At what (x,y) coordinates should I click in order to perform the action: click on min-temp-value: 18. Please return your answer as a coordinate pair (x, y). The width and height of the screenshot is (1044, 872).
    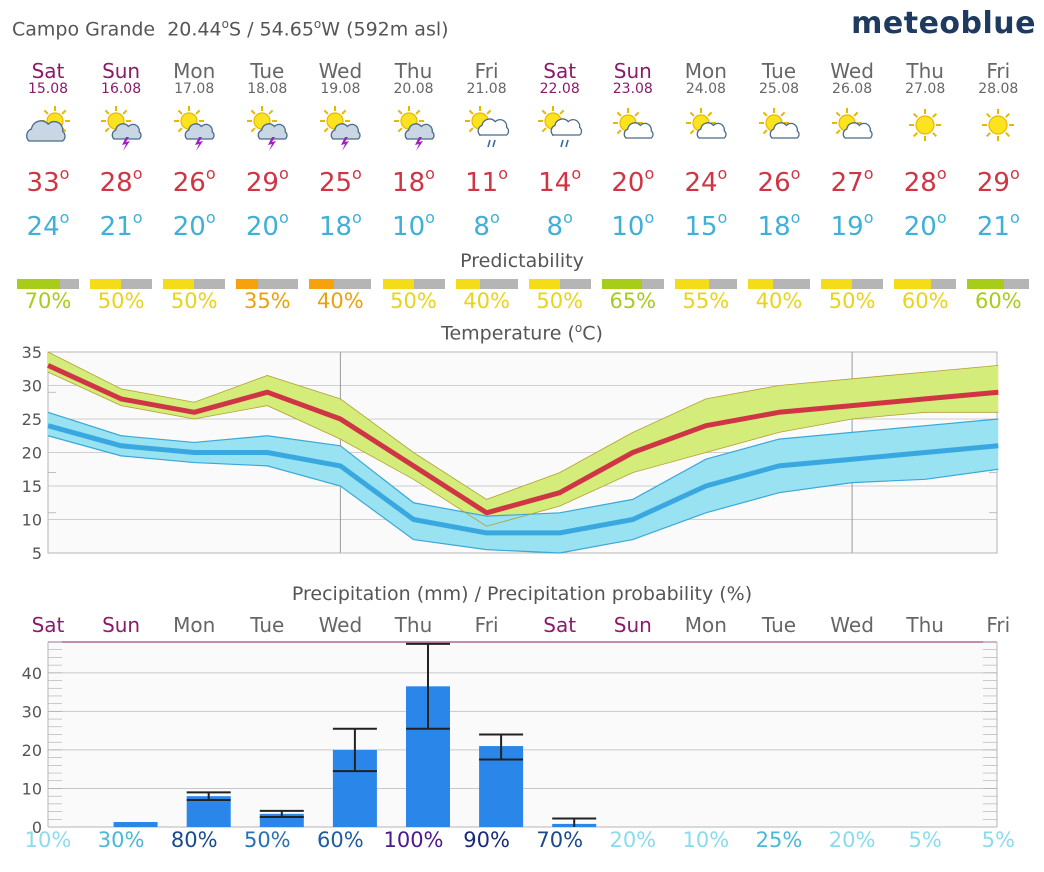
    Looking at the image, I should click on (335, 227).